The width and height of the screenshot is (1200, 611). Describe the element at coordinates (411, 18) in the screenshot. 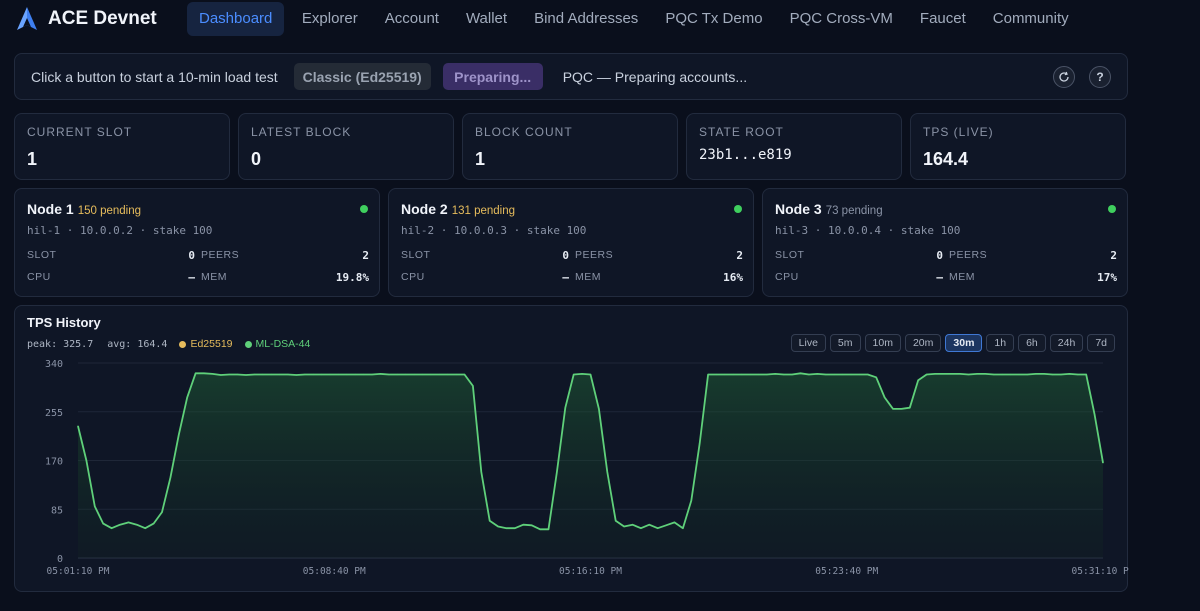

I see `tab-account: Account` at that location.